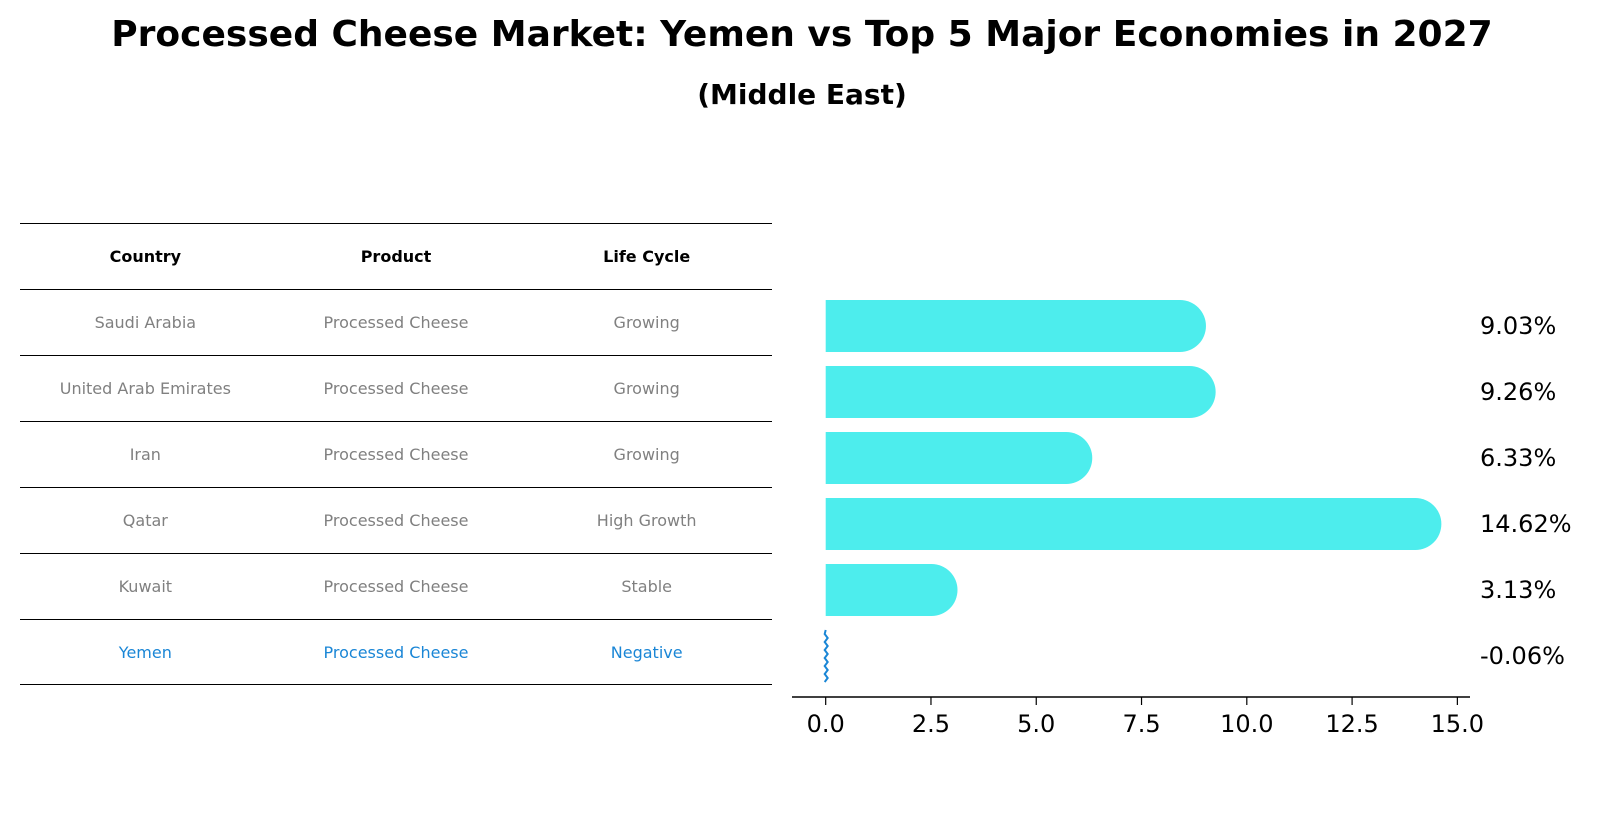 This screenshot has height=823, width=1604. Describe the element at coordinates (145, 388) in the screenshot. I see `cell-country: United Arab Emirates` at that location.